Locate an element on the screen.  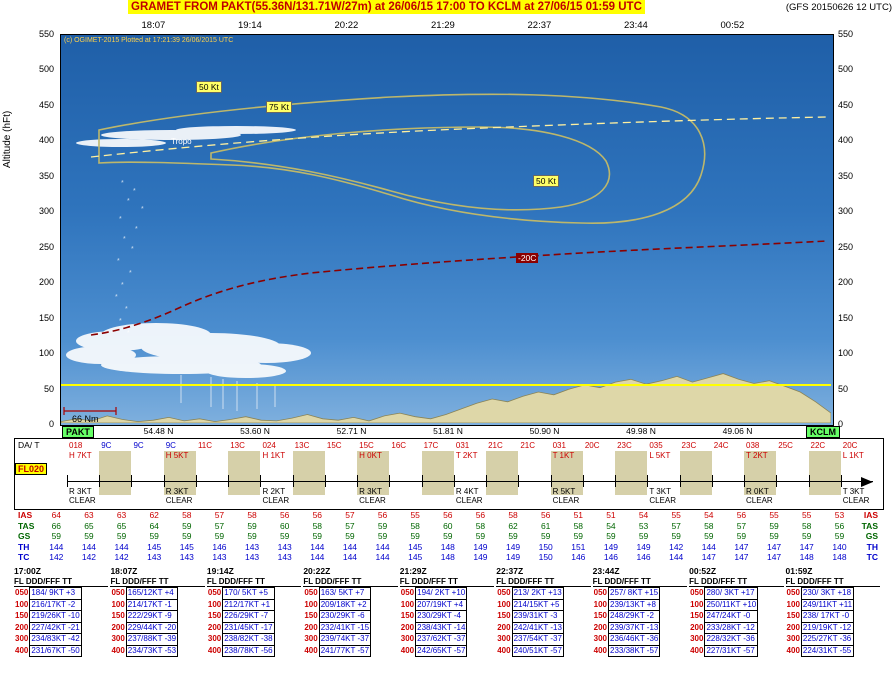
card-wind-temp: 236/46KT -36 is located at coordinates (634, 639).